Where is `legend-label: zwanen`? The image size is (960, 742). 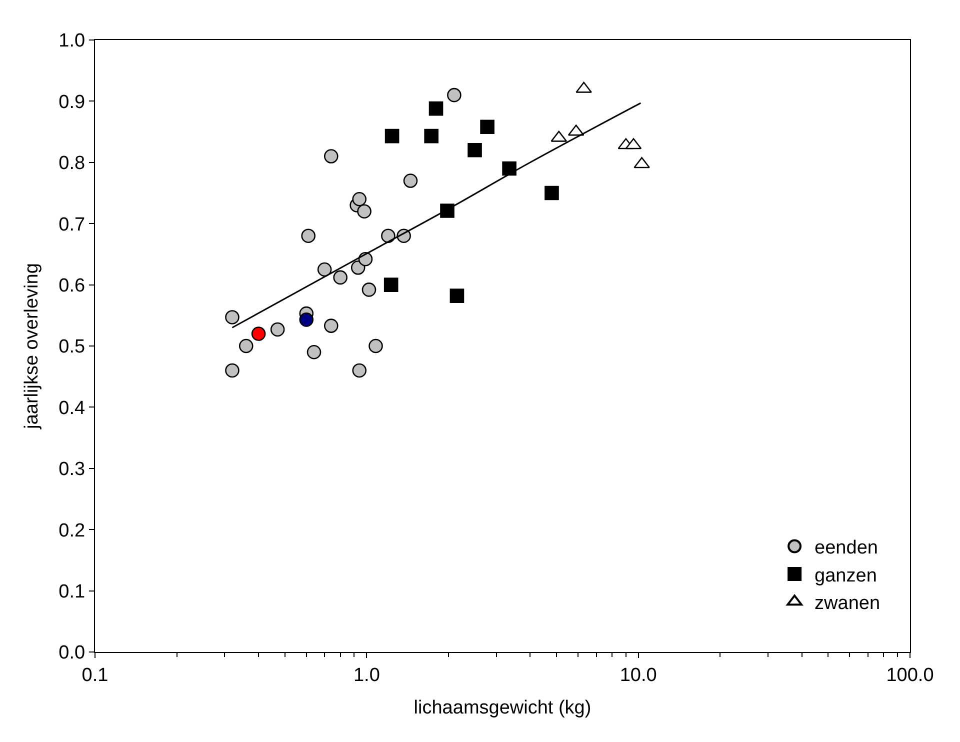 legend-label: zwanen is located at coordinates (847, 603).